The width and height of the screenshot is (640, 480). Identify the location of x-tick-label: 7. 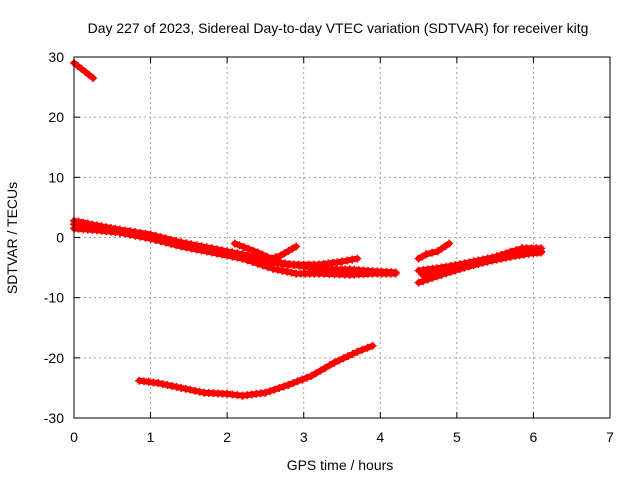
(610, 437).